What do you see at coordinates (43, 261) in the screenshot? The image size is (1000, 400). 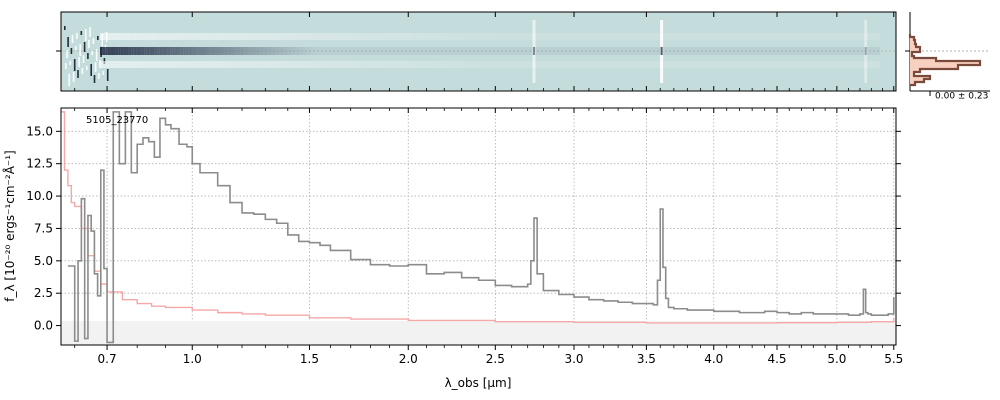 I see `y-tick-label: 5.0` at bounding box center [43, 261].